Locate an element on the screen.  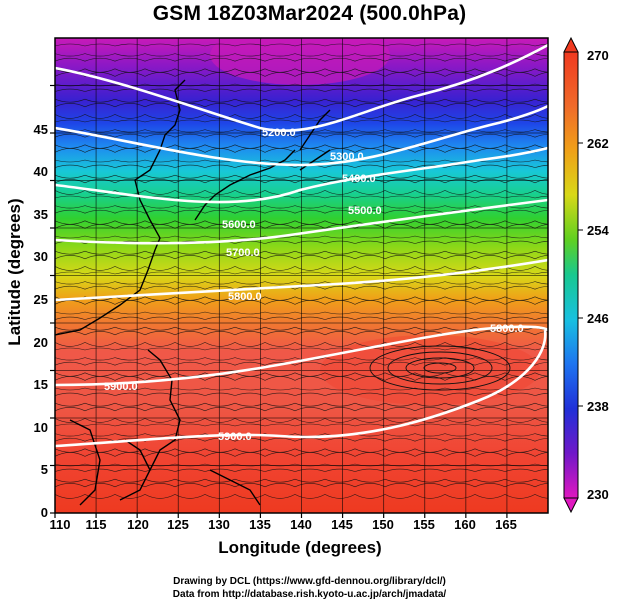
contour-label: 5700.0 is located at coordinates (243, 253).